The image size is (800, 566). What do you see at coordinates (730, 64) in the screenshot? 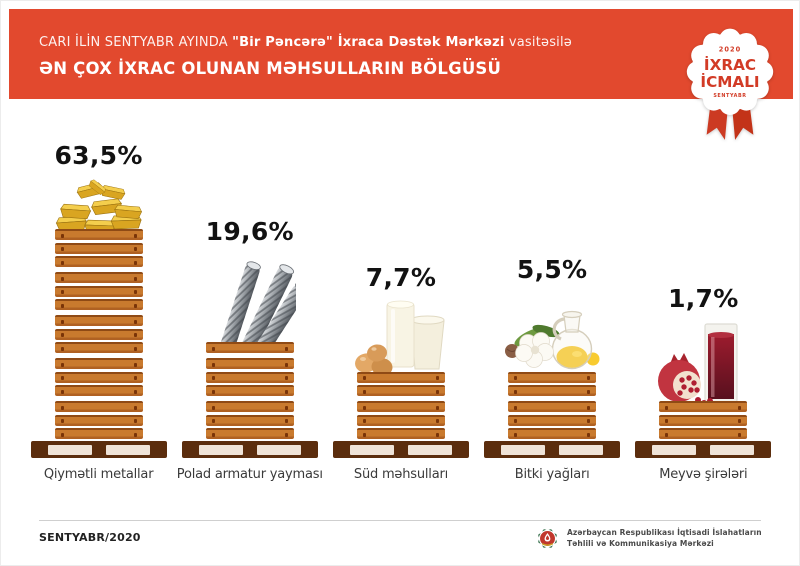
I see `badge-line1: İXRAC` at bounding box center [730, 64].